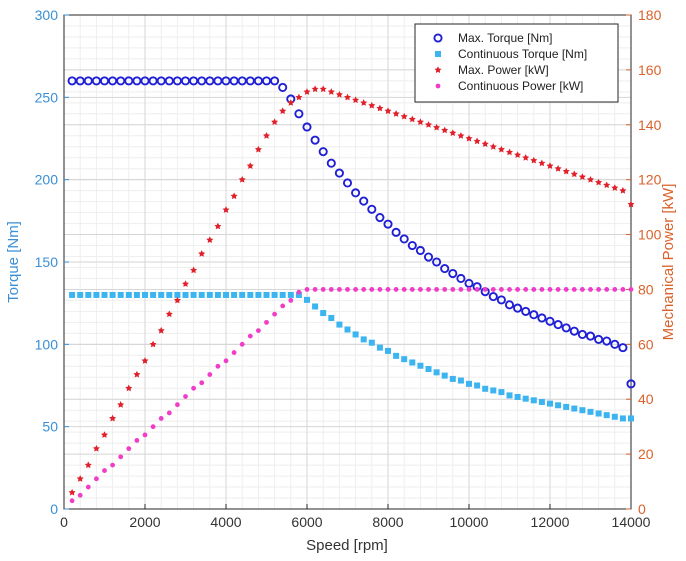  I want to click on legend-label-continuous-torque: Continuous Torque [Nm], so click(522, 54).